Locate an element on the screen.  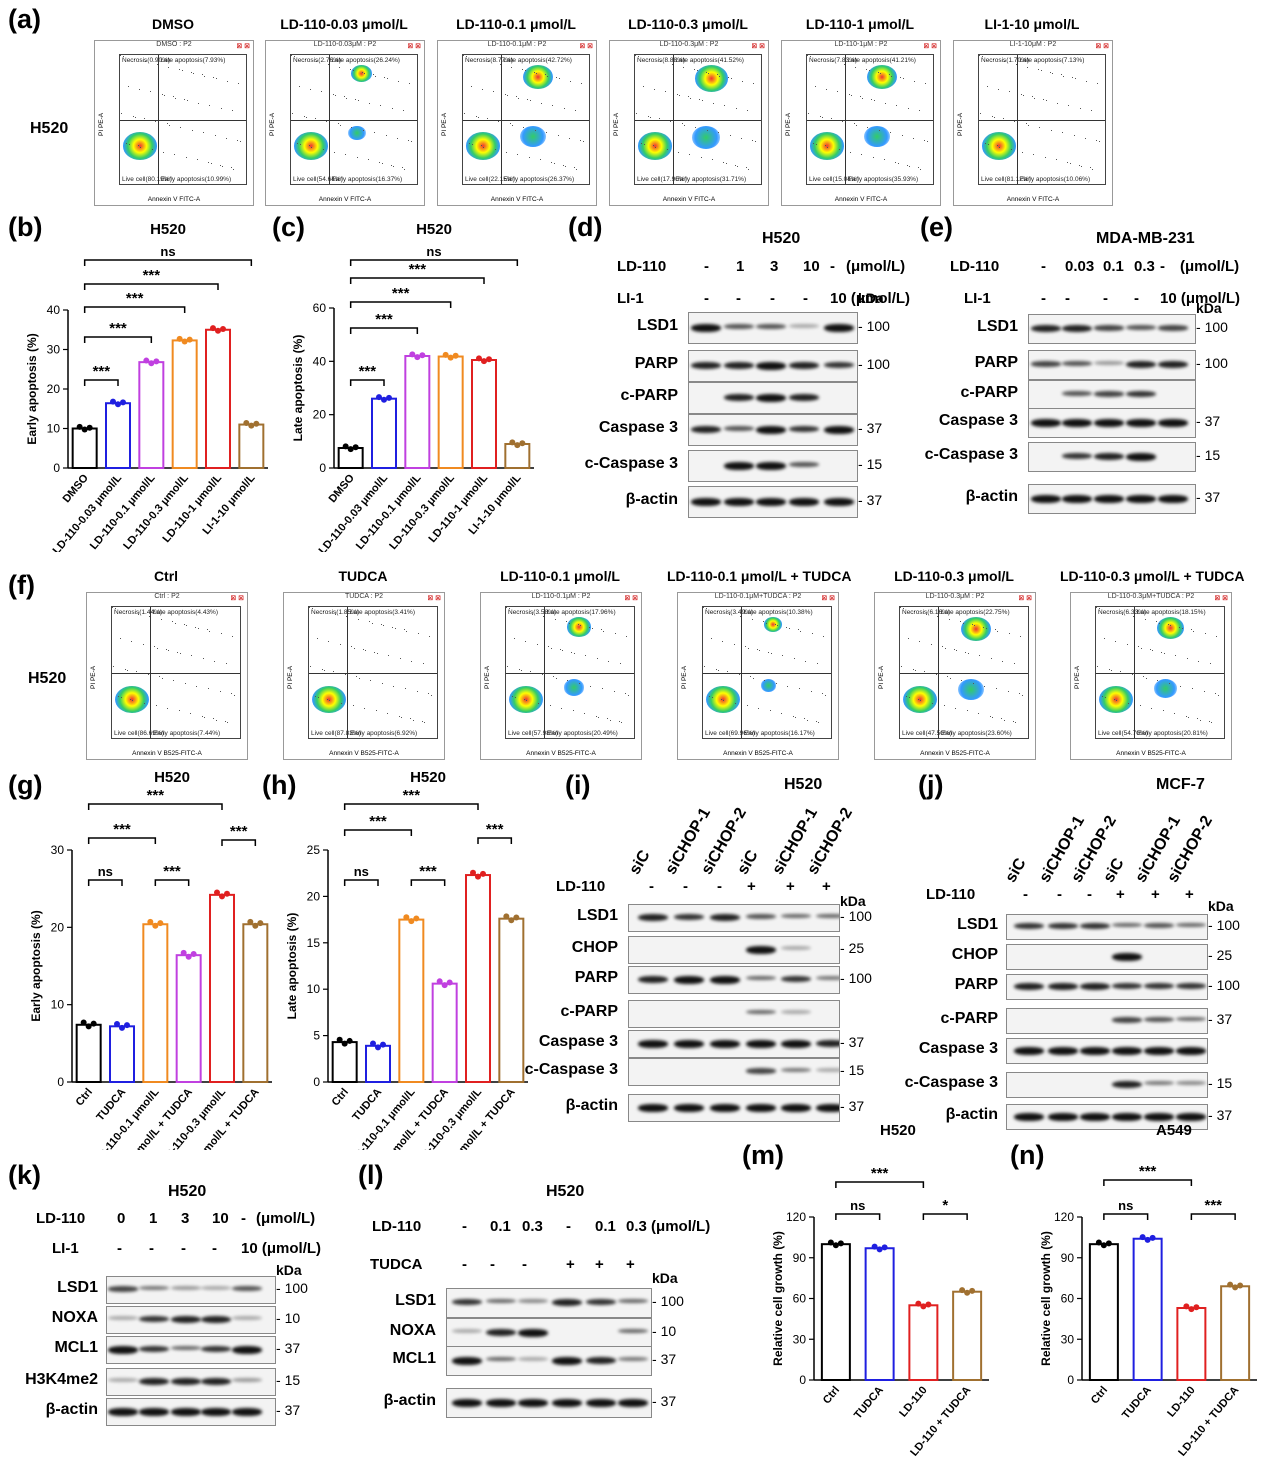
quadrant-ul-label: Necrosis(2.76%) is located at coordinates (317, 60).